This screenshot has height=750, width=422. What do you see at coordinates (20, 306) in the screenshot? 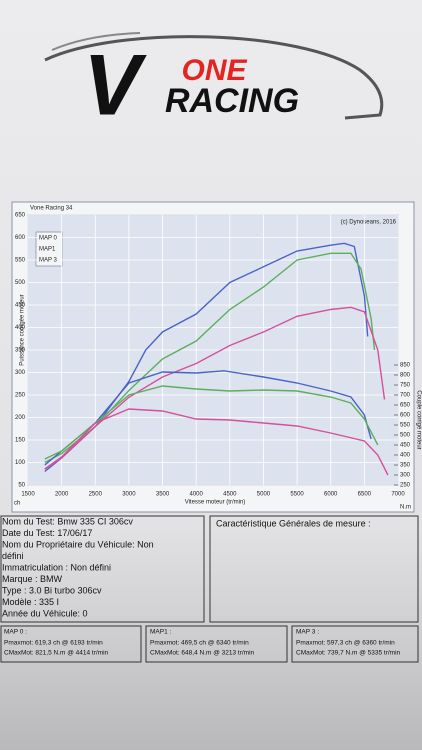
I see `y-tick-label: 450` at bounding box center [20, 306].